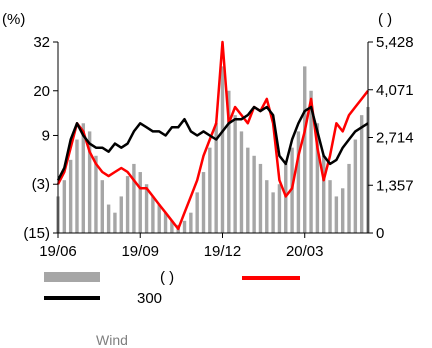  I want to click on right-tick-label: 5,428, so click(395, 42).